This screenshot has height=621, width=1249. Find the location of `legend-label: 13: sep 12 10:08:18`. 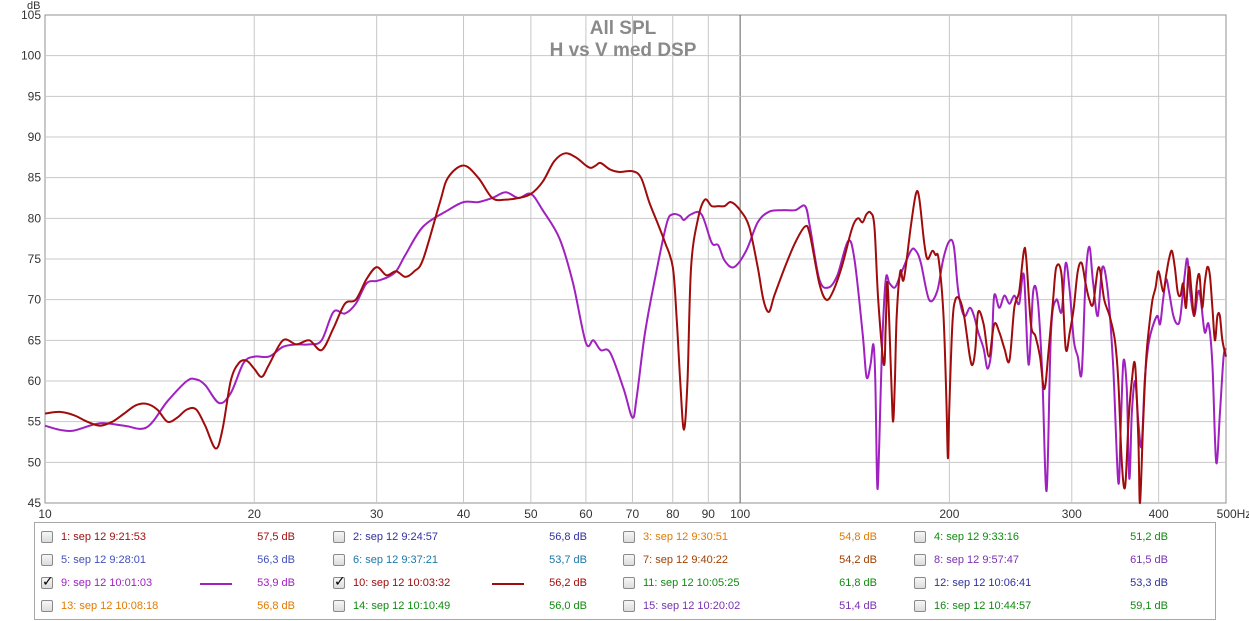

legend-label: 13: sep 12 10:08:18 is located at coordinates (110, 606).